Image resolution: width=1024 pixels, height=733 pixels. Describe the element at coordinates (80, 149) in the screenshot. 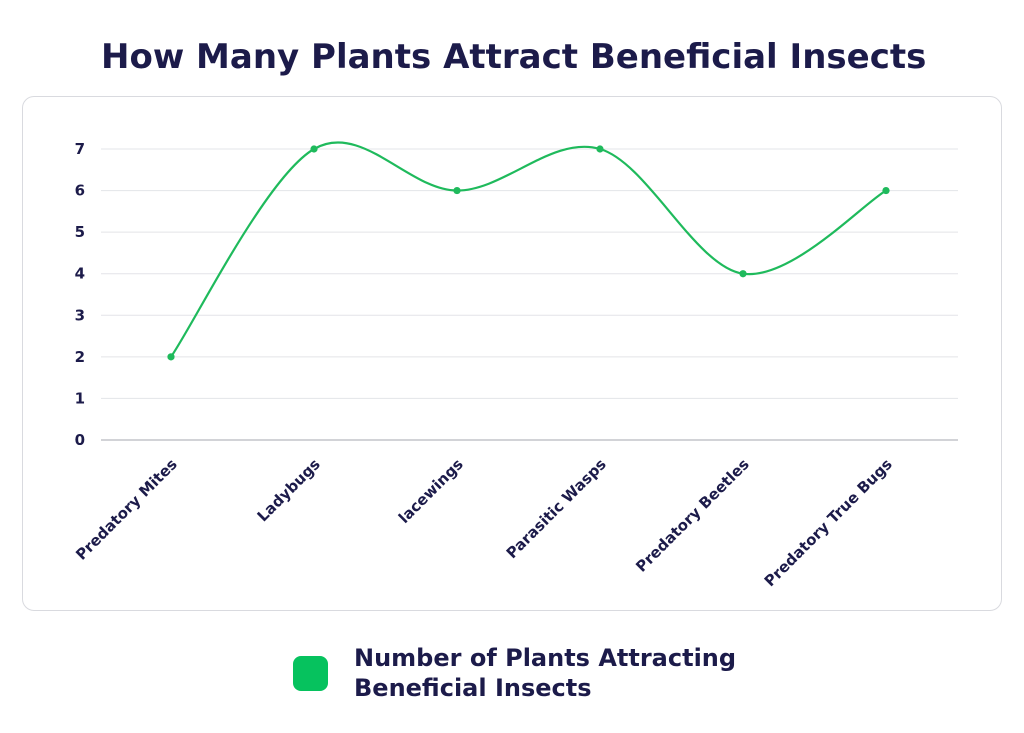

I see `y-tick-label: 7` at that location.